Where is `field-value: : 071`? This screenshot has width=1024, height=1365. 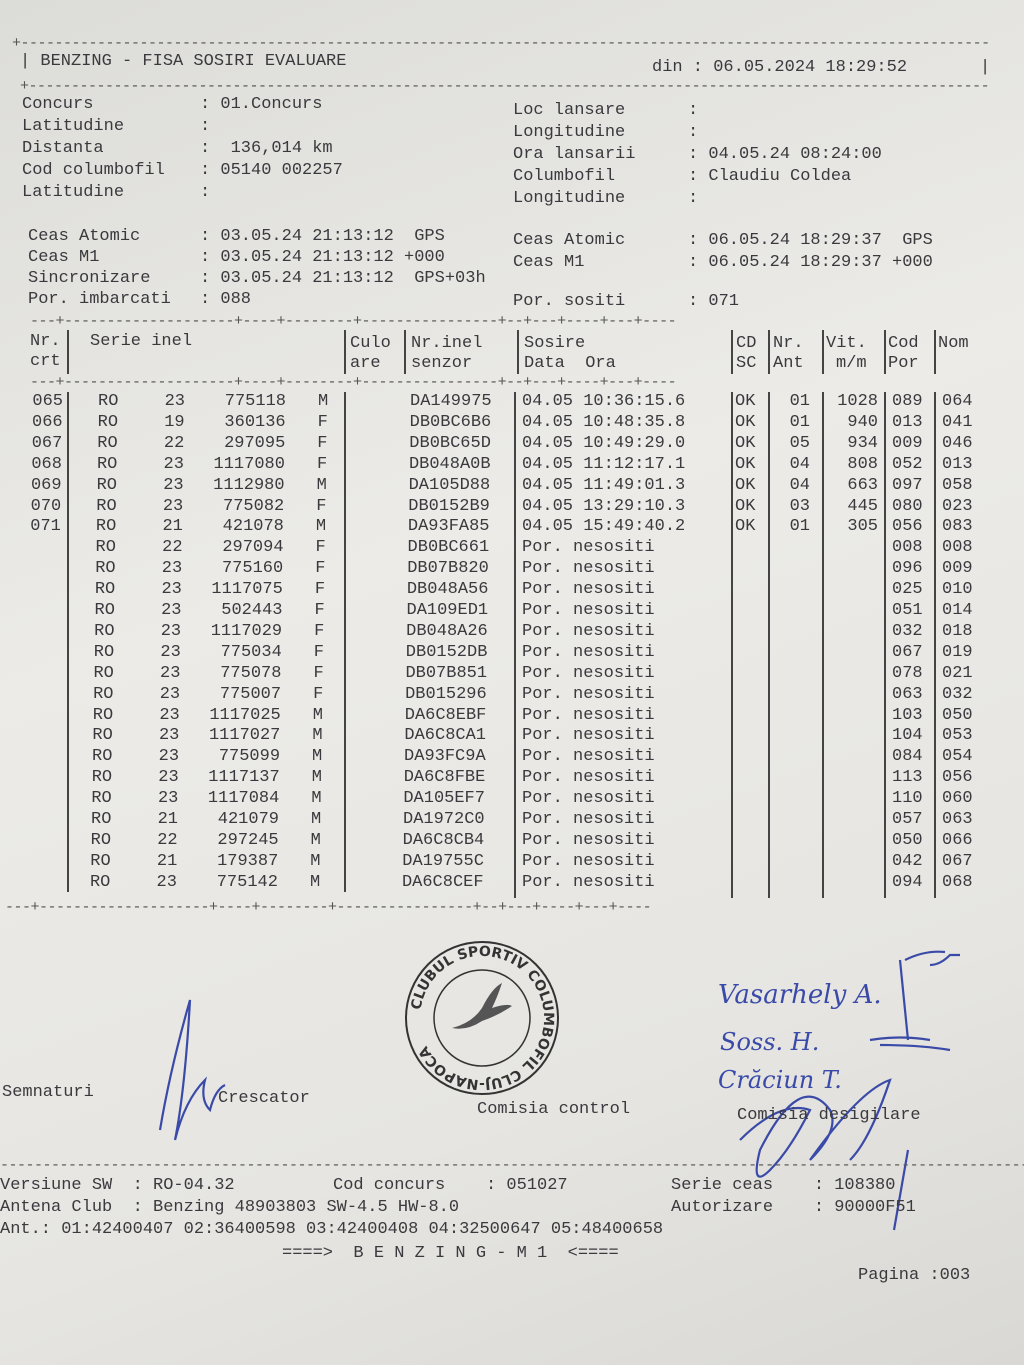 field-value: : 071 is located at coordinates (714, 301).